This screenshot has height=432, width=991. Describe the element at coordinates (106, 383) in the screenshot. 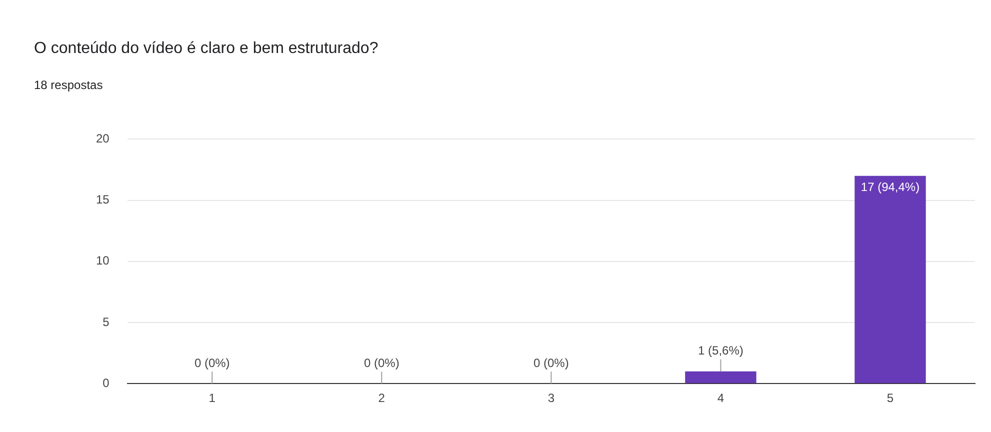

I see `y-tick-label: 0` at that location.